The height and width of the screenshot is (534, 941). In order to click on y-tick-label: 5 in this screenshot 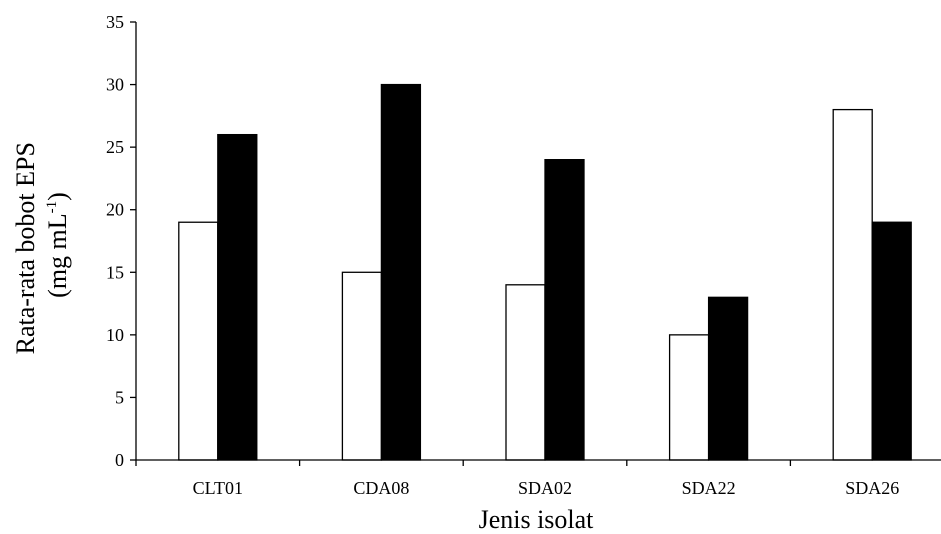, I will do `click(119, 397)`.